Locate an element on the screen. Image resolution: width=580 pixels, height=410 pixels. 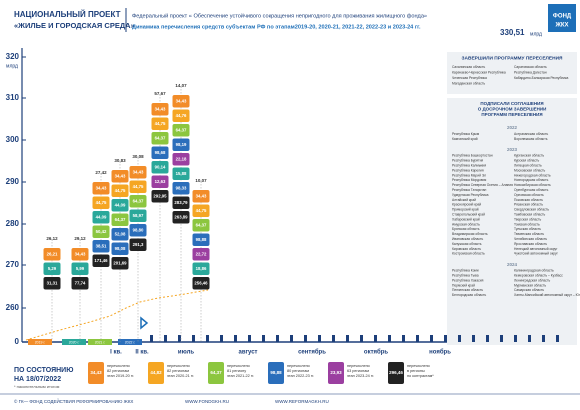
region: Алтайский край is located at coordinates (464, 200).